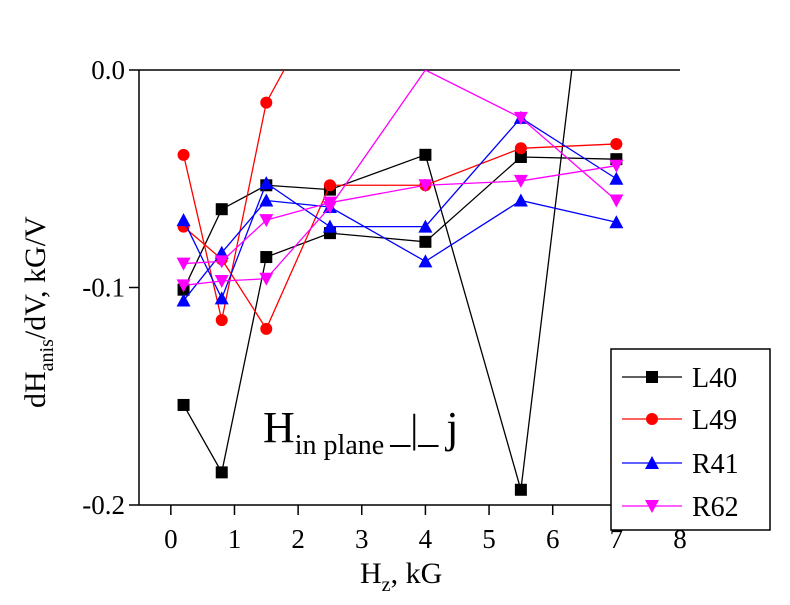 The width and height of the screenshot is (790, 605). Describe the element at coordinates (715, 507) in the screenshot. I see `legend-label: R62` at that location.